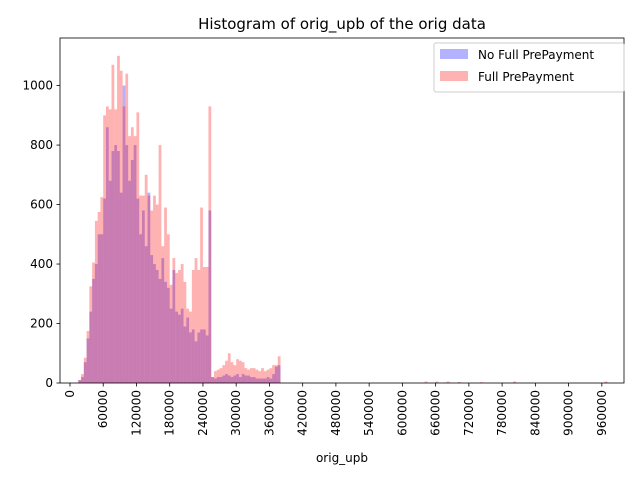 This screenshot has height=480, width=640. What do you see at coordinates (342, 24) in the screenshot?
I see `chart-title: Histogram of orig_upb of the orig data` at bounding box center [342, 24].